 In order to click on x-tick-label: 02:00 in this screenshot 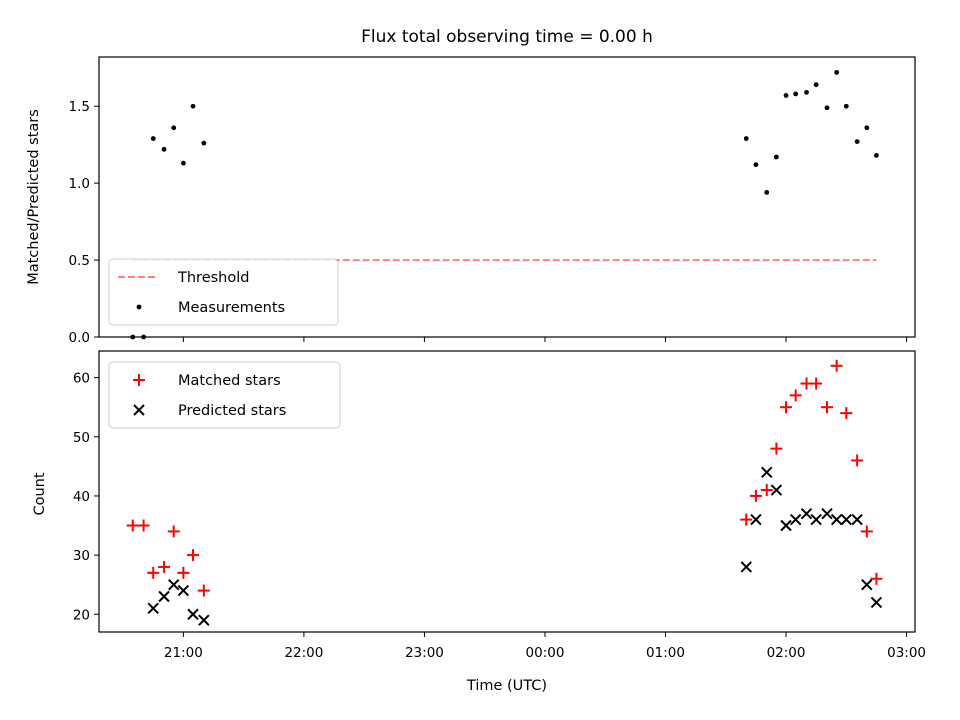, I will do `click(786, 653)`.